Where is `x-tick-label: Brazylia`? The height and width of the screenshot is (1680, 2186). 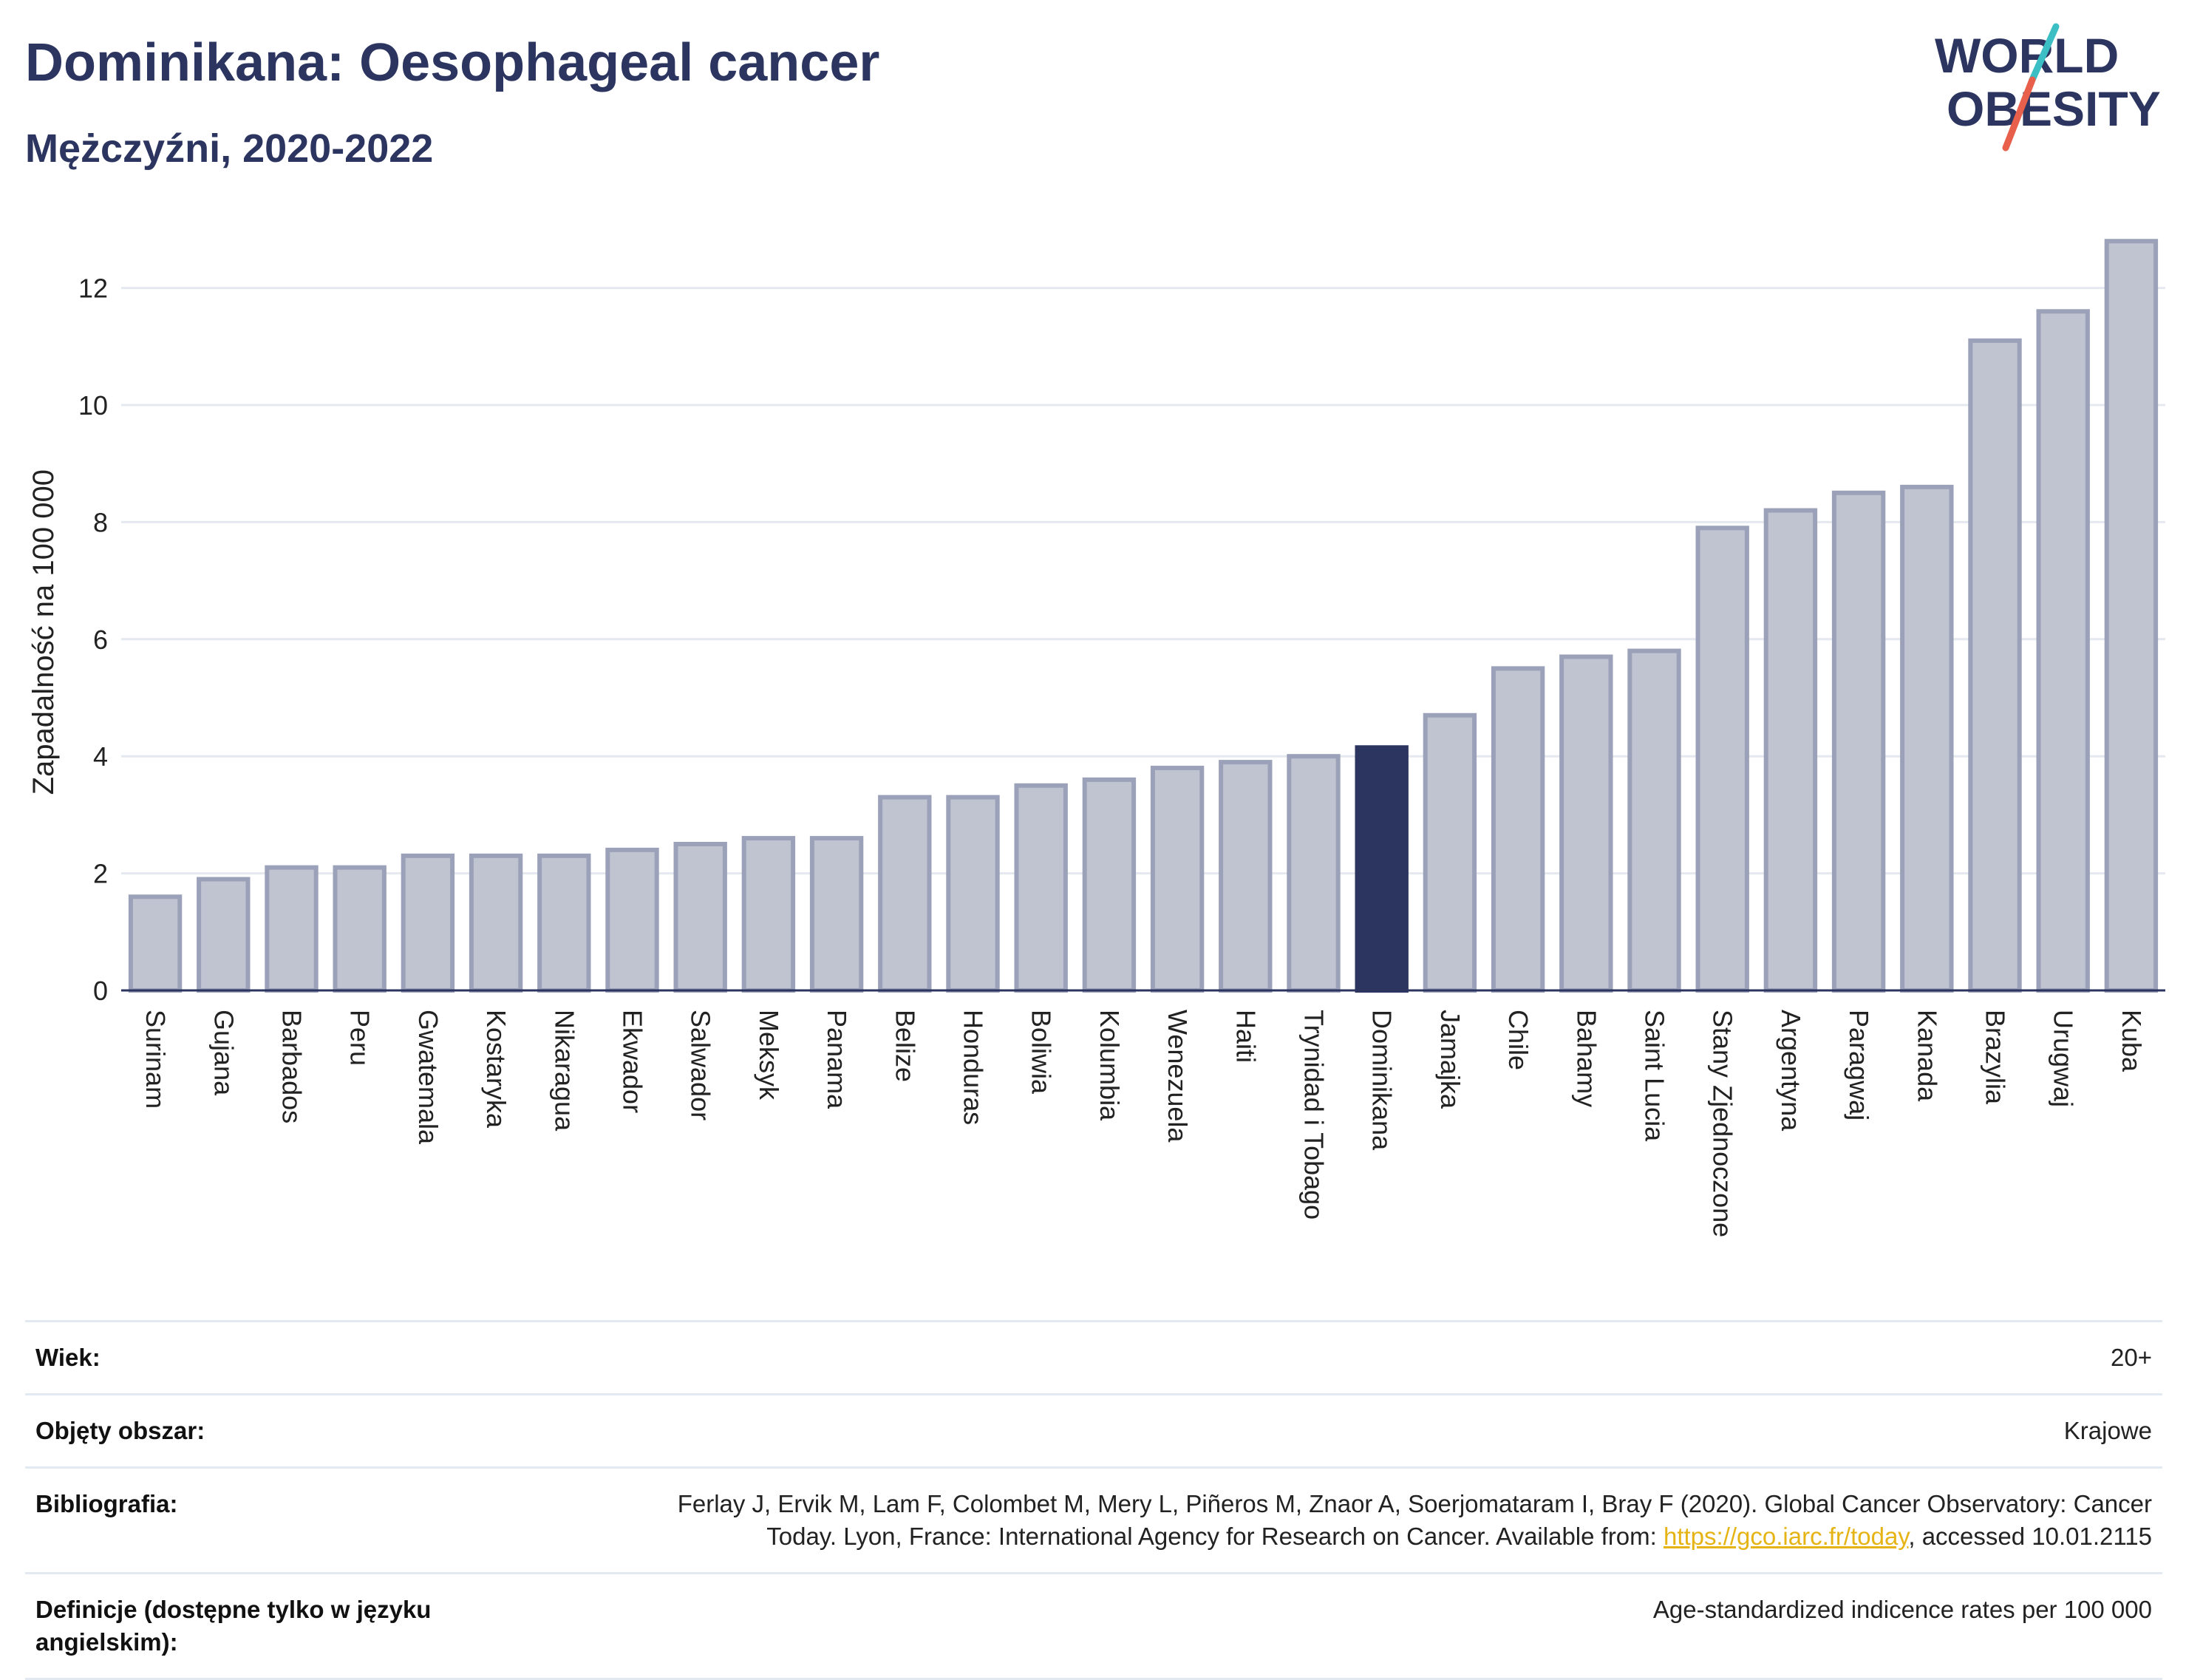 x-tick-label: Brazylia is located at coordinates (1996, 1057).